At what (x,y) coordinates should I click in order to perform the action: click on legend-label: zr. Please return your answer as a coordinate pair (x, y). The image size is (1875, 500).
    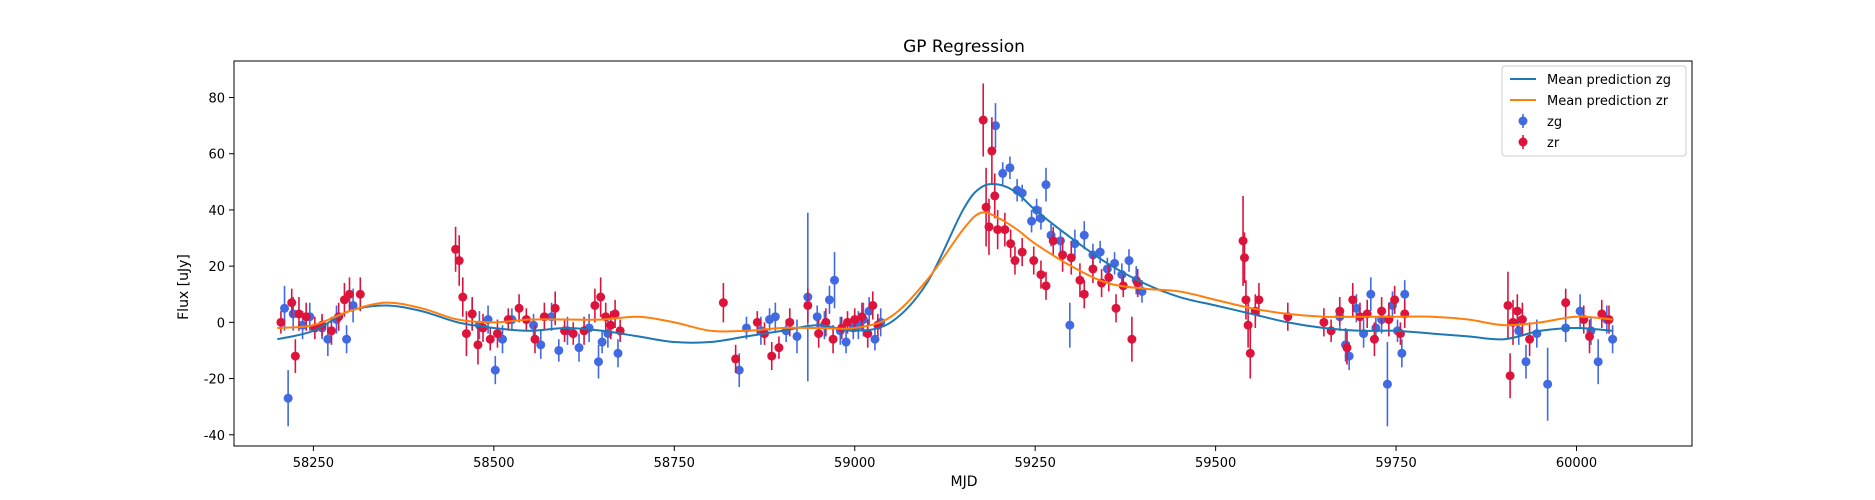
    Looking at the image, I should click on (1553, 143).